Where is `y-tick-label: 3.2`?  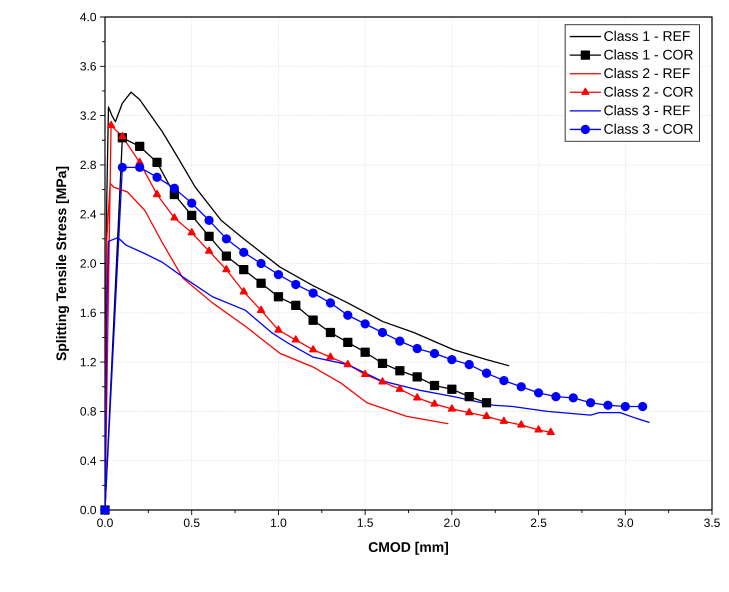 y-tick-label: 3.2 is located at coordinates (88, 115).